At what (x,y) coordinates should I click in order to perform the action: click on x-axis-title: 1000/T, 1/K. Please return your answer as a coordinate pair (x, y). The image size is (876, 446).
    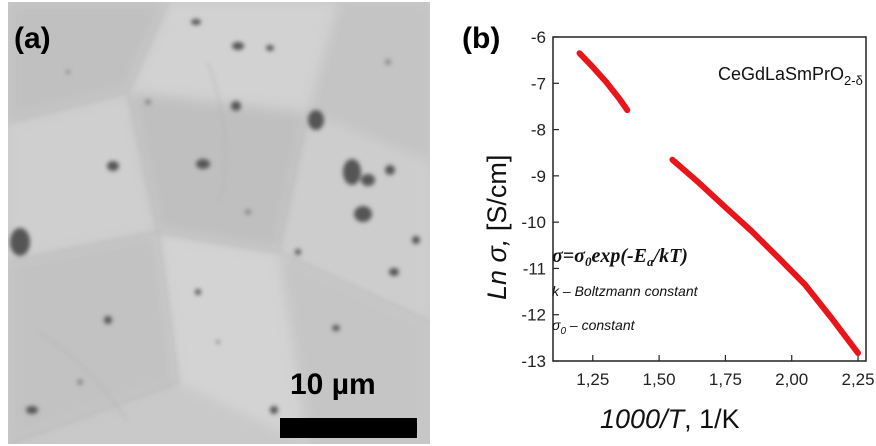
    Looking at the image, I should click on (670, 419).